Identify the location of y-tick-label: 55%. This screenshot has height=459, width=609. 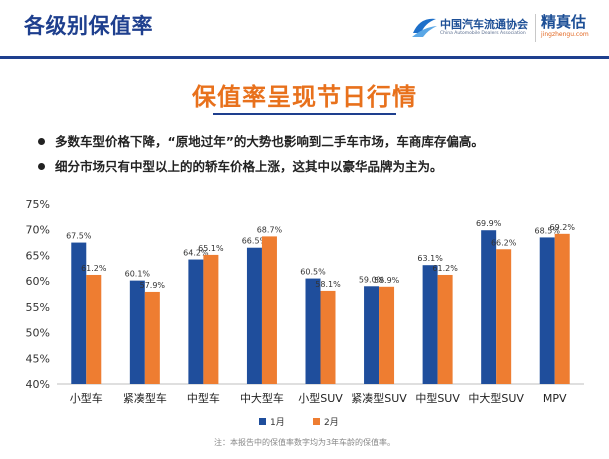
(38, 307).